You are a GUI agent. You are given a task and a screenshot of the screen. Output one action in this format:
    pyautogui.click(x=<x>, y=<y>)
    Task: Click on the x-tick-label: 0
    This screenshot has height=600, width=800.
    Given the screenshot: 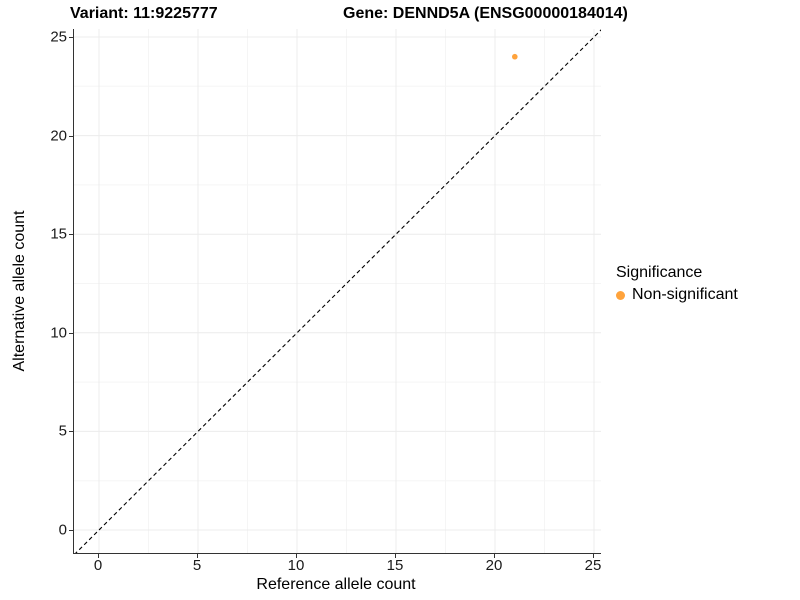 What is the action you would take?
    pyautogui.click(x=98, y=565)
    